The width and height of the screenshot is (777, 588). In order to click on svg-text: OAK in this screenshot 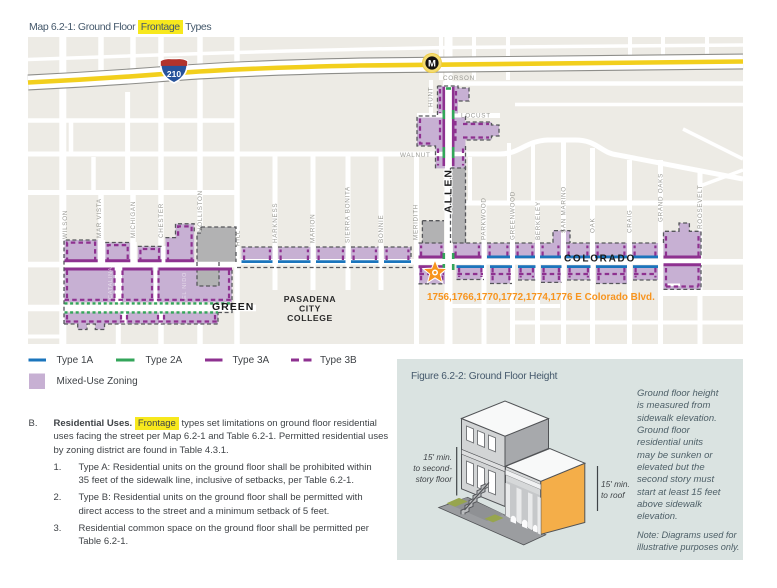, I will do `click(593, 225)`.